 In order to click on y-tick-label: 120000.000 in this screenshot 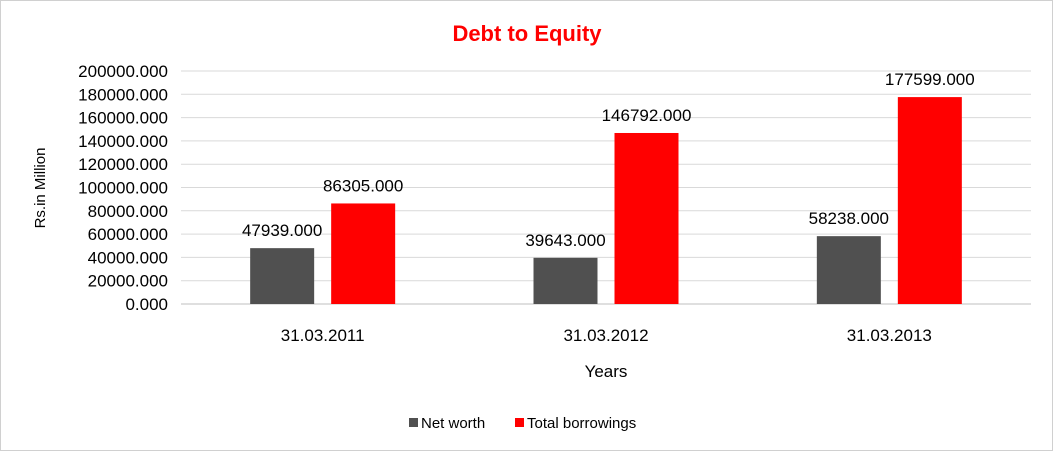, I will do `click(123, 164)`.